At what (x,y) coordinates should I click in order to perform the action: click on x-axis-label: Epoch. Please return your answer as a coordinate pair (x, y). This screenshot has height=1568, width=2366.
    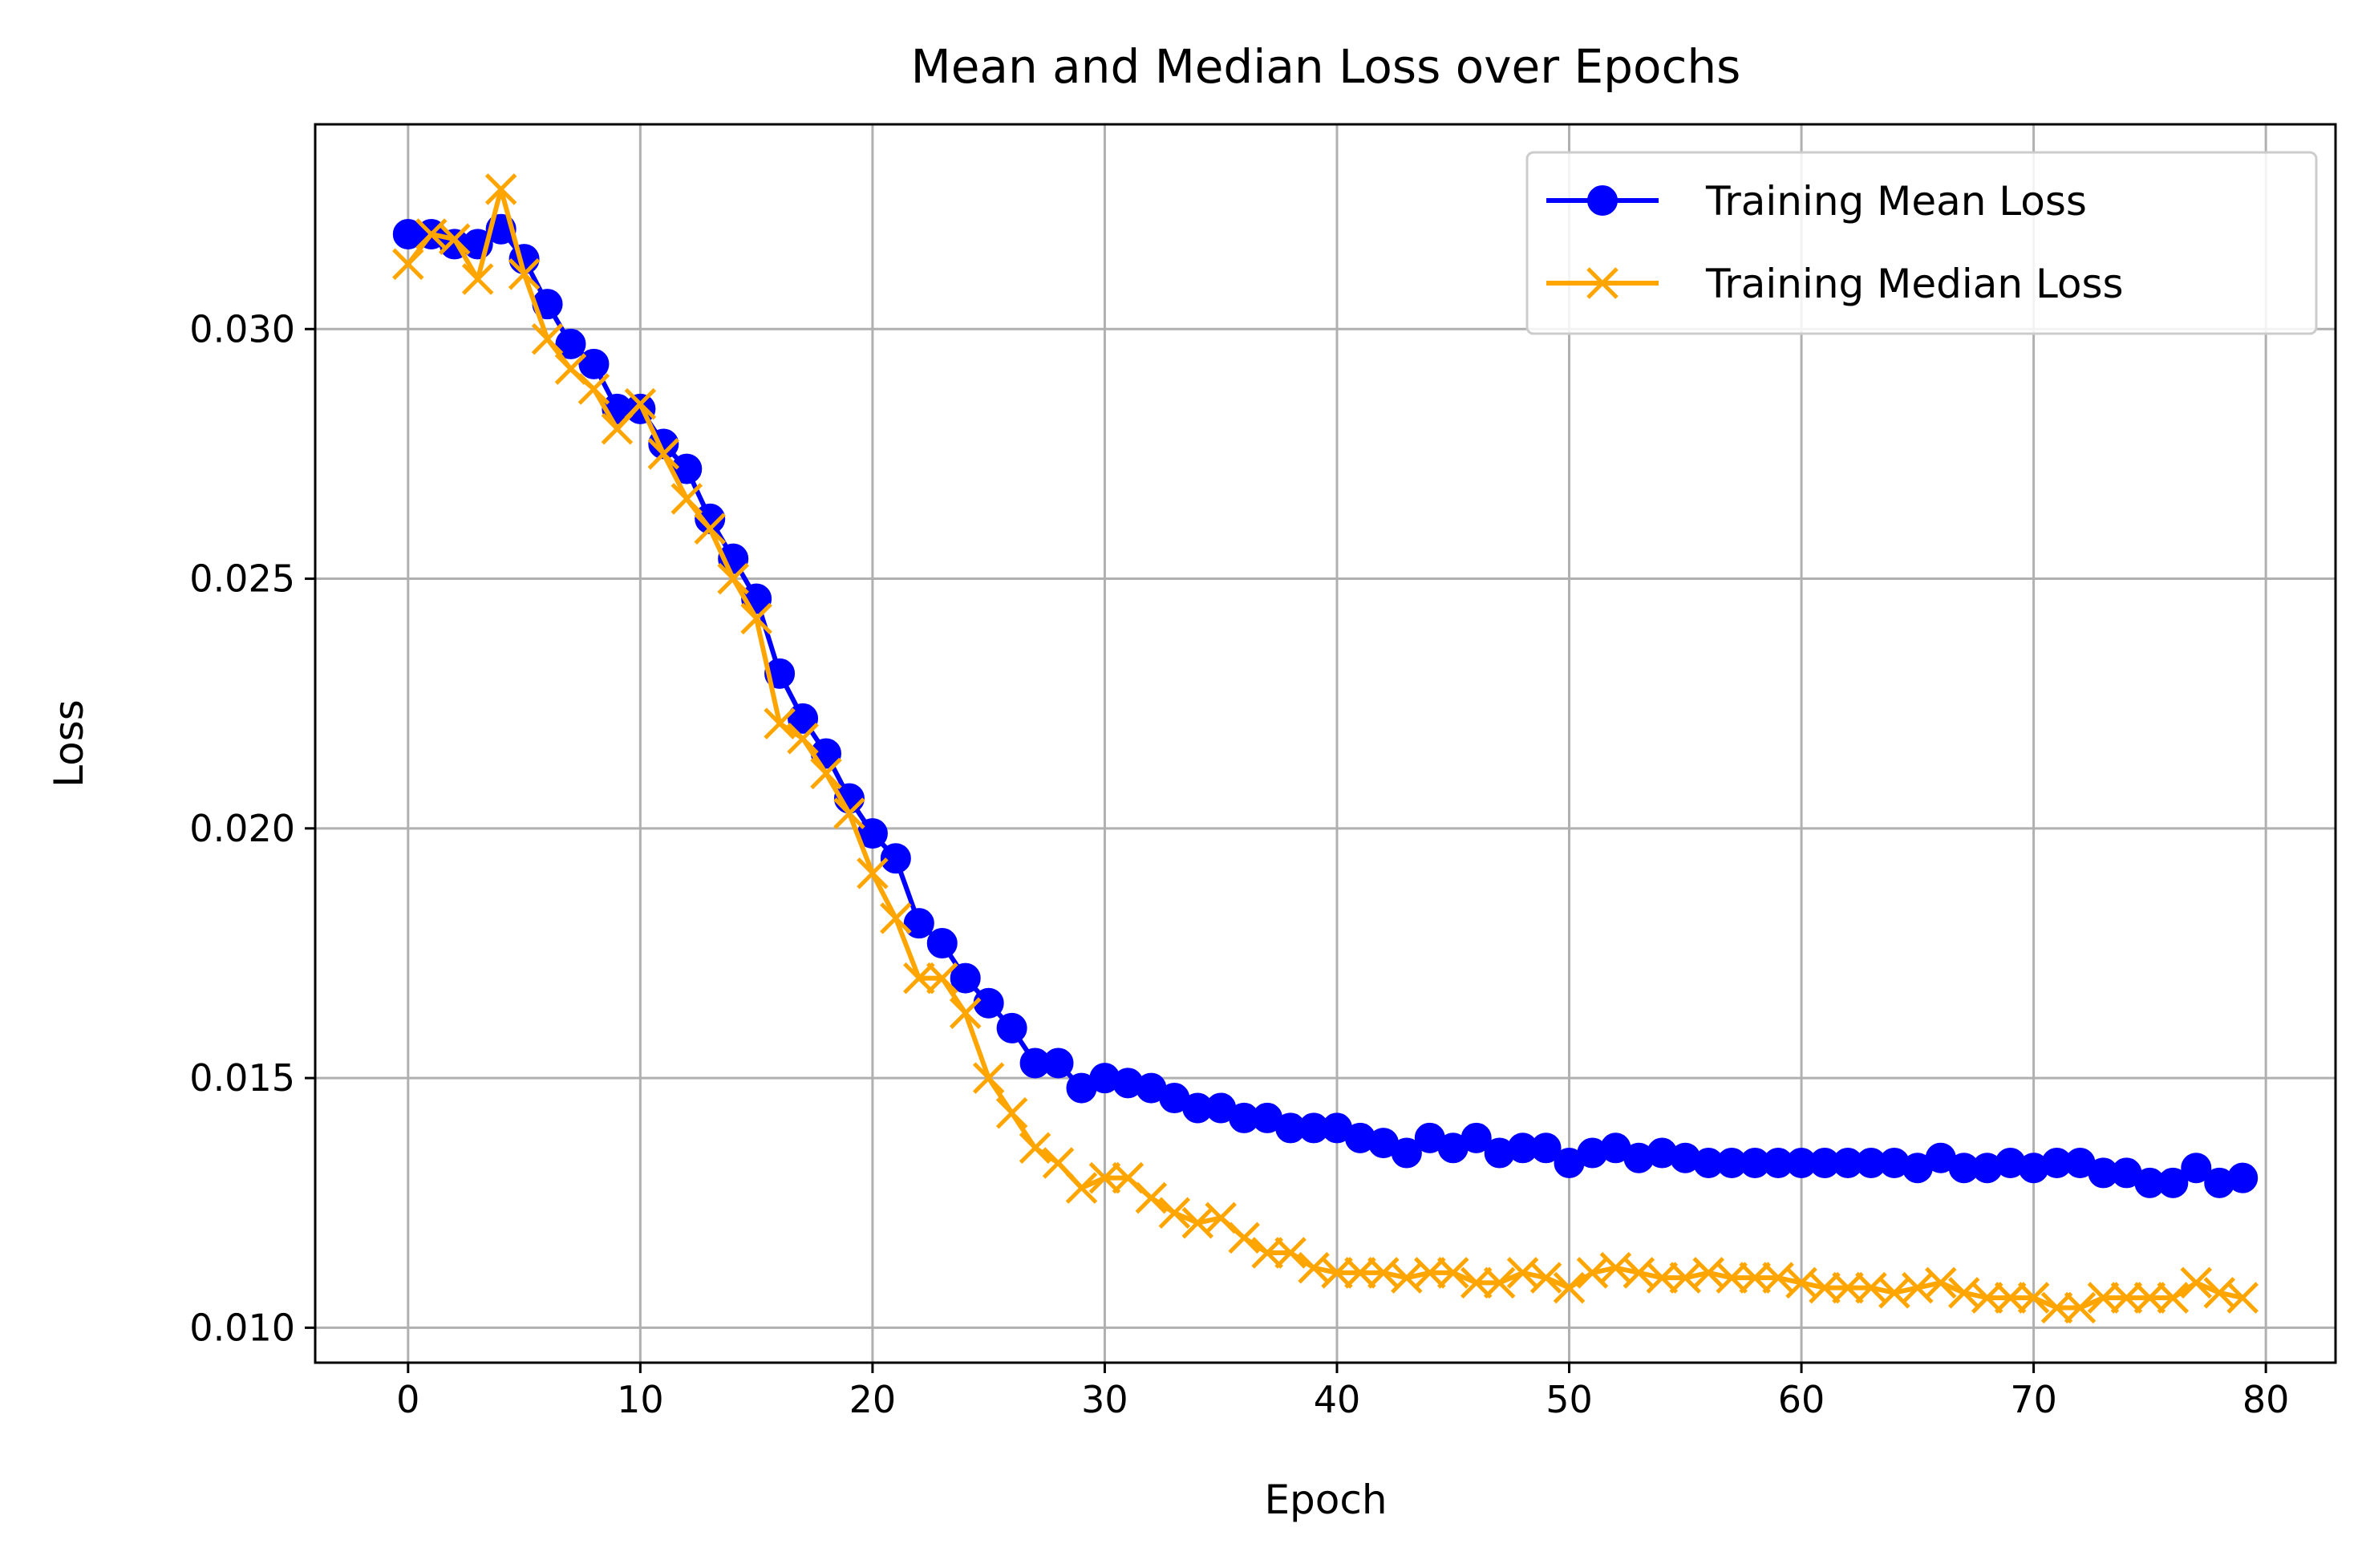
    Looking at the image, I should click on (1325, 1500).